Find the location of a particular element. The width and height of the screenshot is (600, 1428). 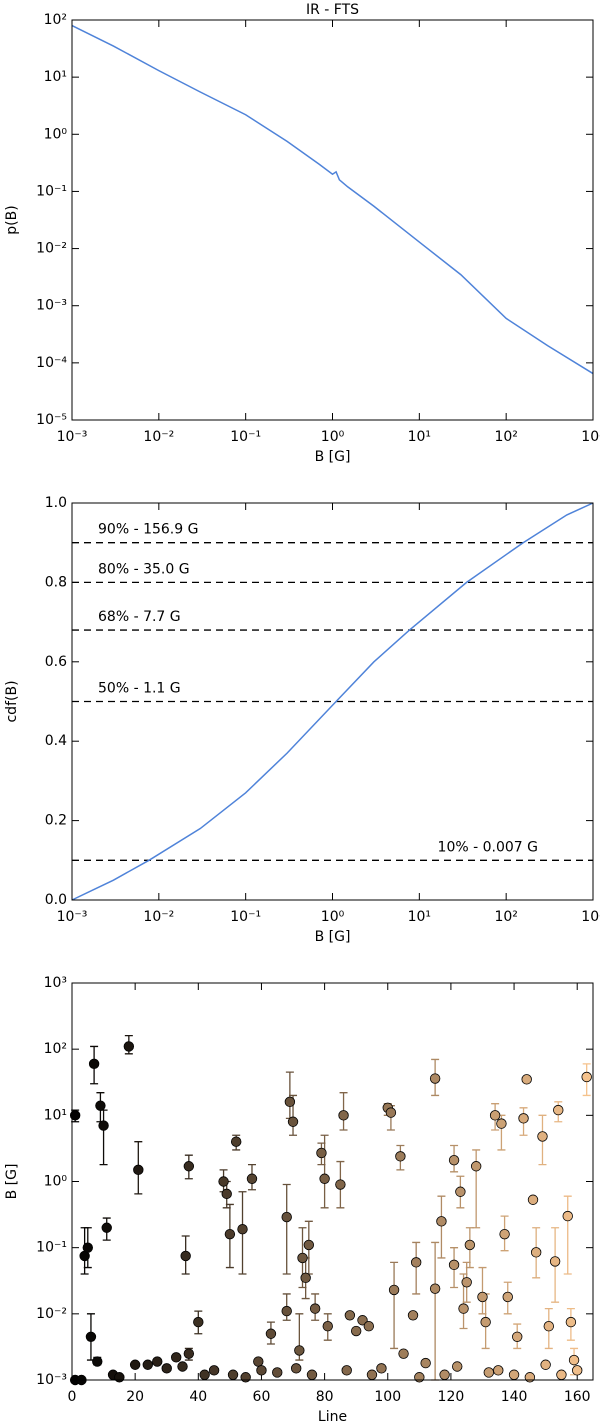

y-tick-label: 10⁻⁵ is located at coordinates (51, 420).